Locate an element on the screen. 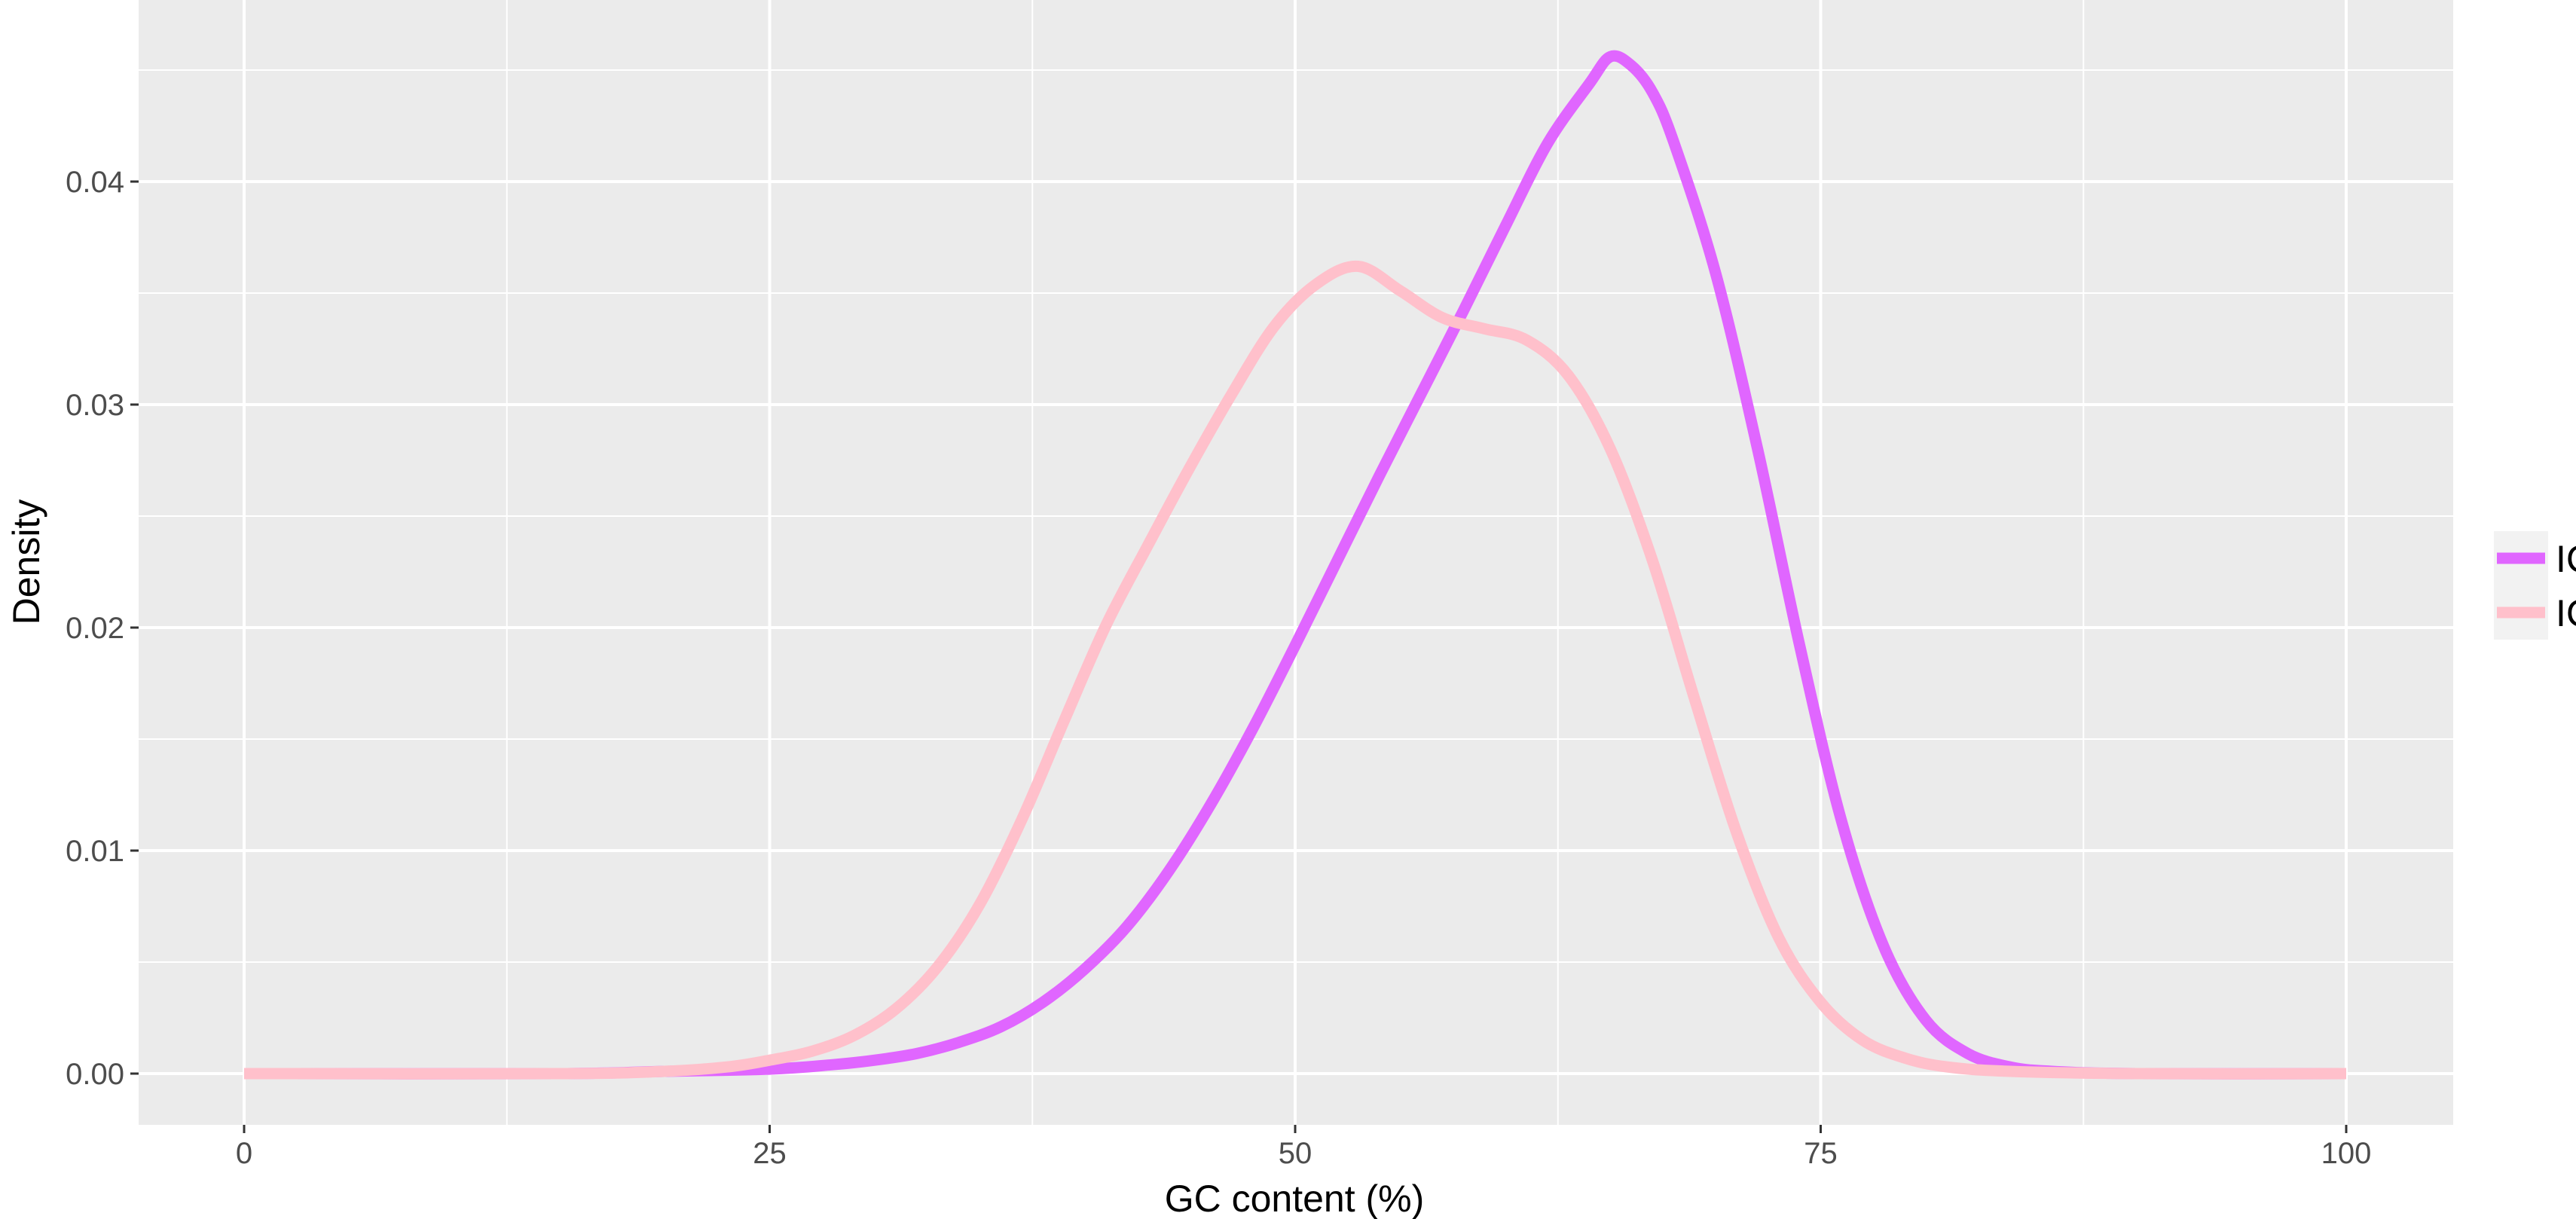 This screenshot has width=2576, height=1219. y-axis-title: Density is located at coordinates (26, 562).